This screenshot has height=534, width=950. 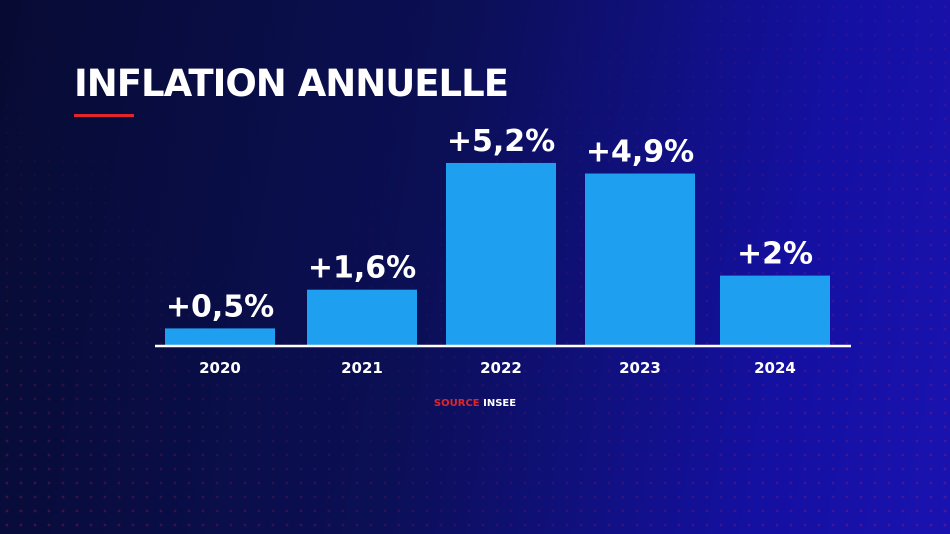 I want to click on data-label-2022: +5,2%, so click(x=501, y=141).